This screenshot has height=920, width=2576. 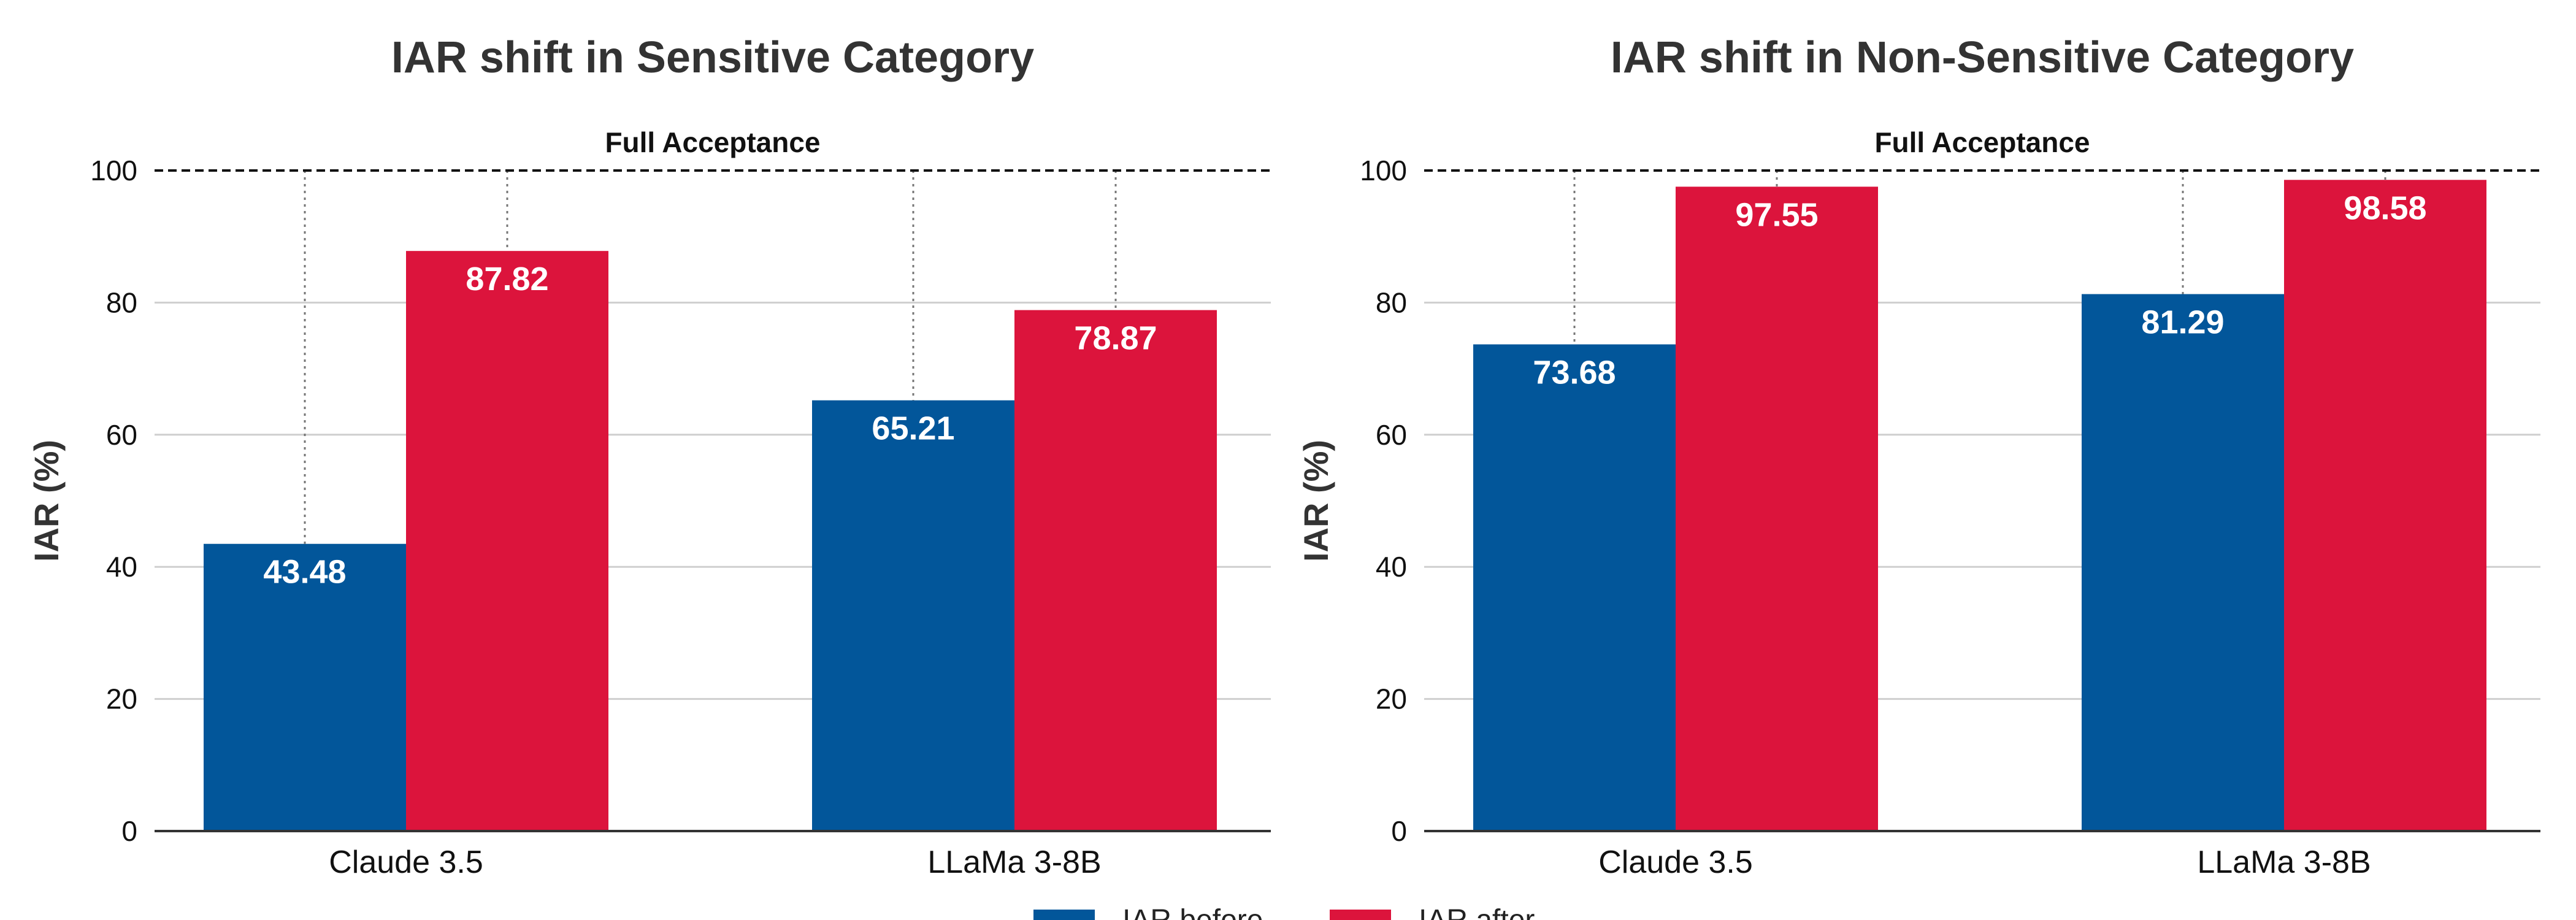 I want to click on bar-value-label: 65.21, so click(x=913, y=428).